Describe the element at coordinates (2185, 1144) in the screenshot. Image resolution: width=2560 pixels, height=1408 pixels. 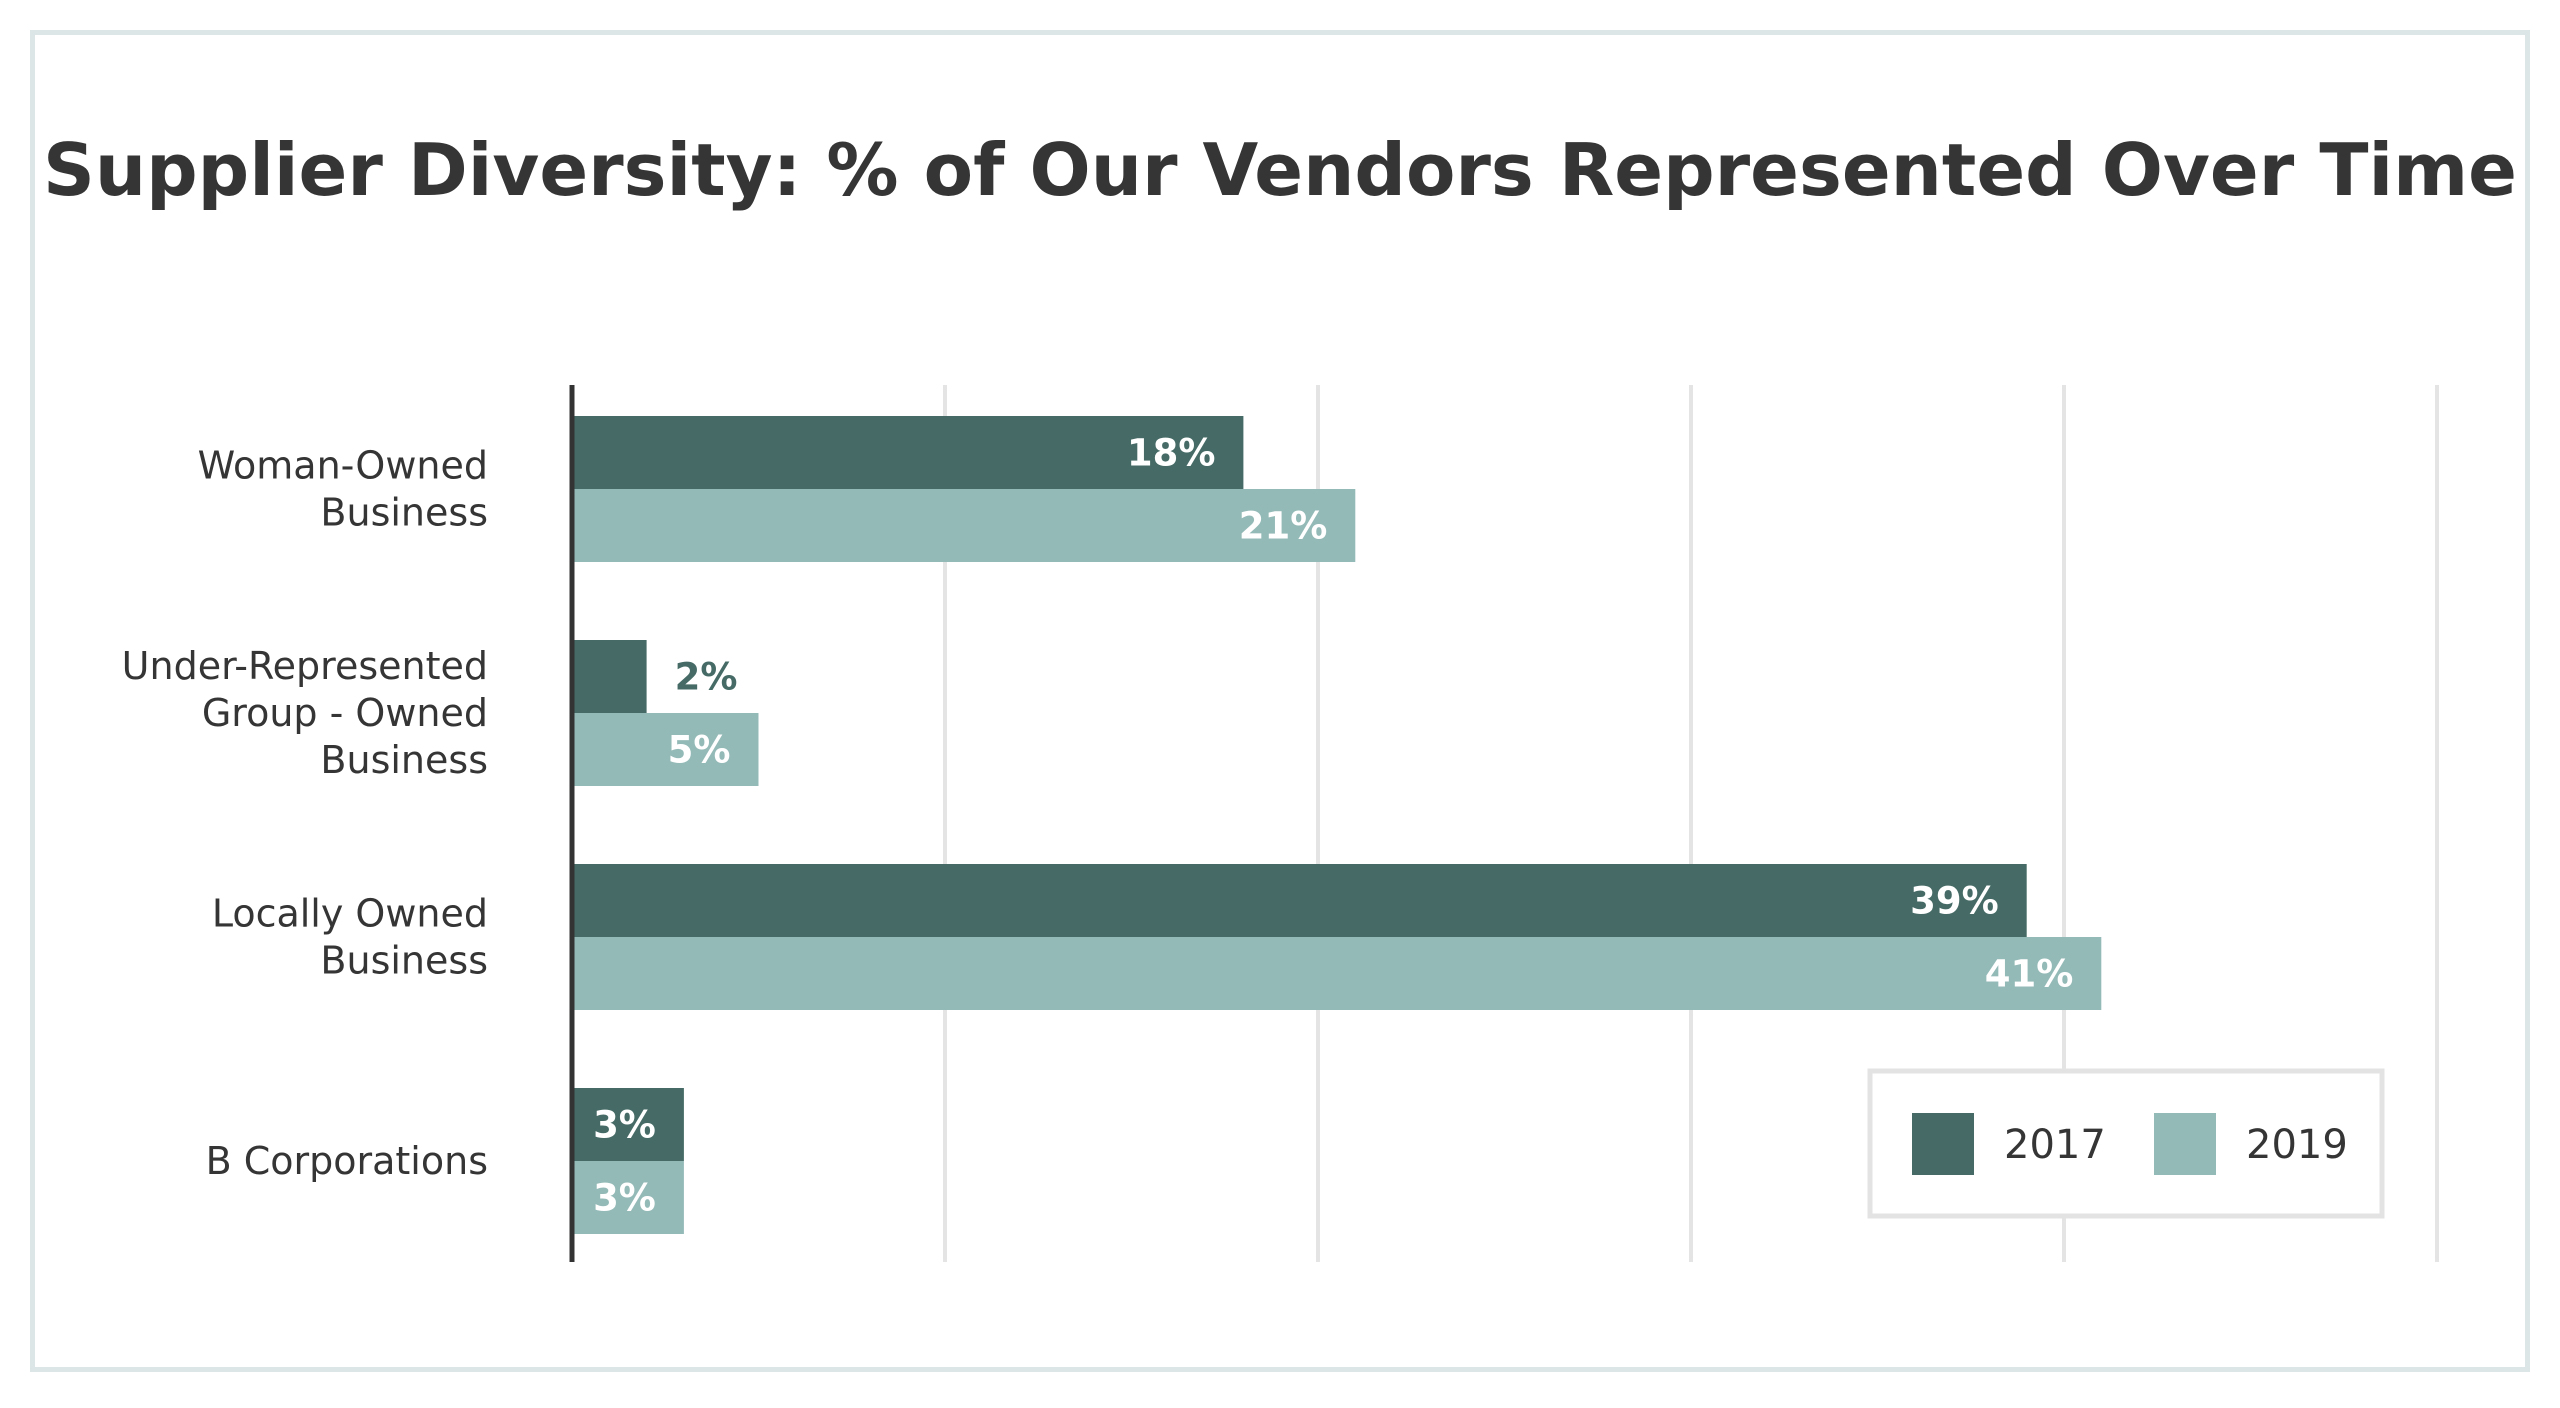
I see `legend-swatch-2019` at that location.